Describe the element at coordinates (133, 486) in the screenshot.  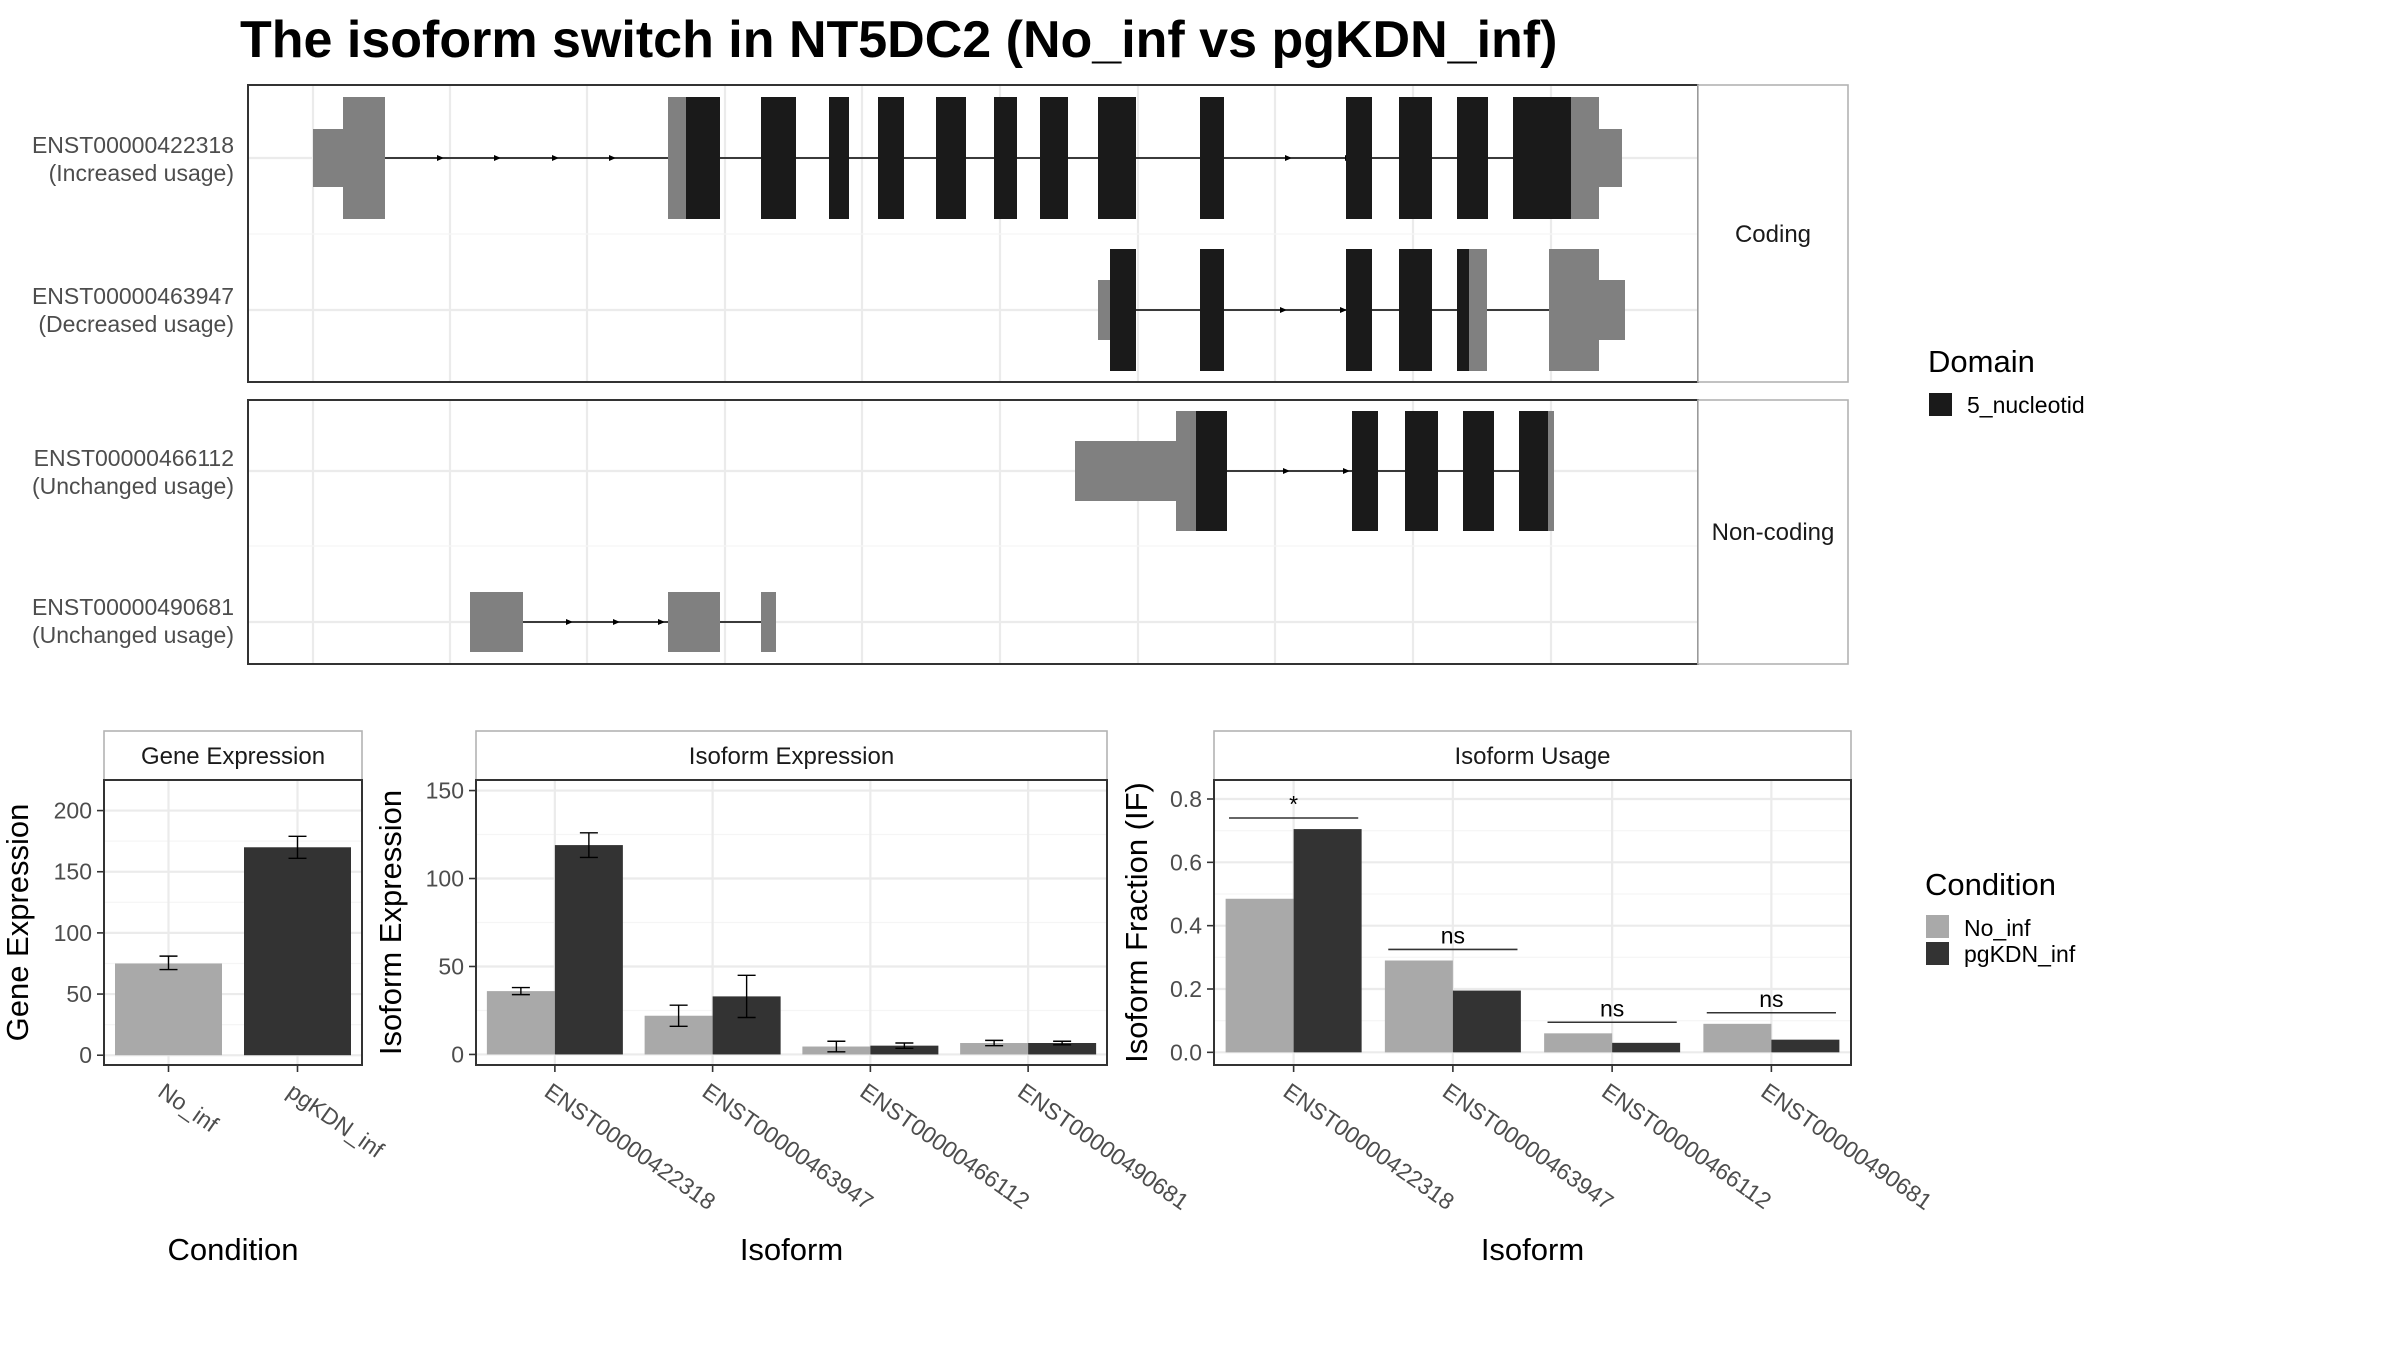
I see `transcript-usage-label: (Unchanged usage)` at that location.